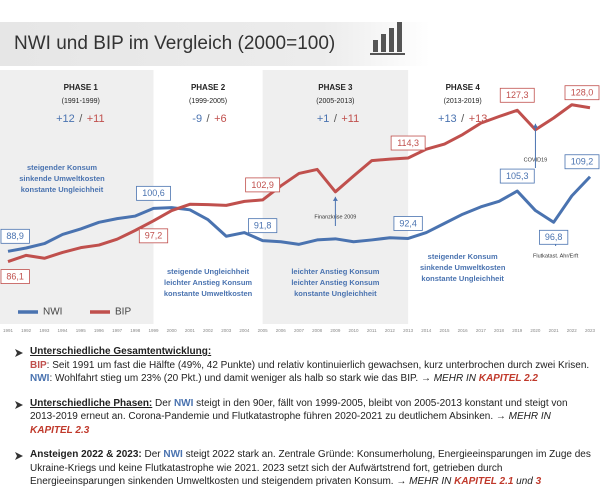  I want to click on x-tick-label: 2014, so click(426, 330).